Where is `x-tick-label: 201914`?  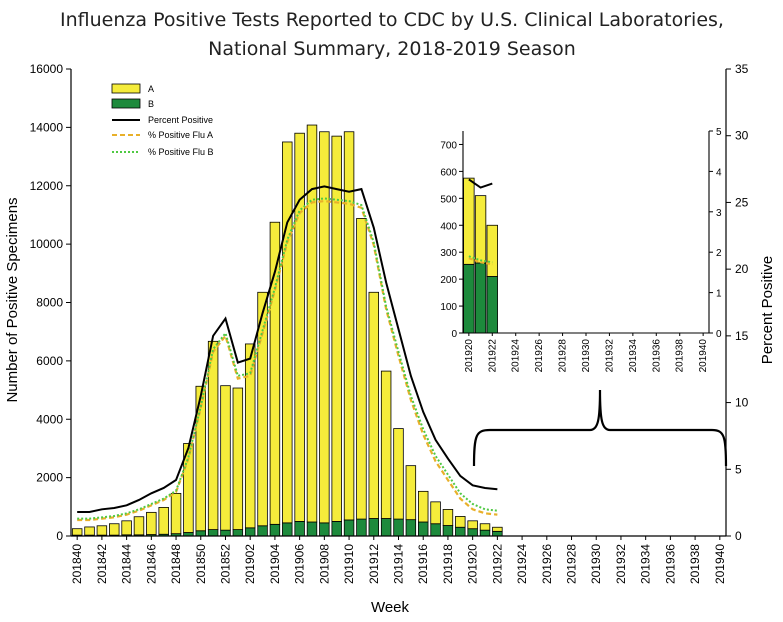
x-tick-label: 201914 is located at coordinates (399, 564).